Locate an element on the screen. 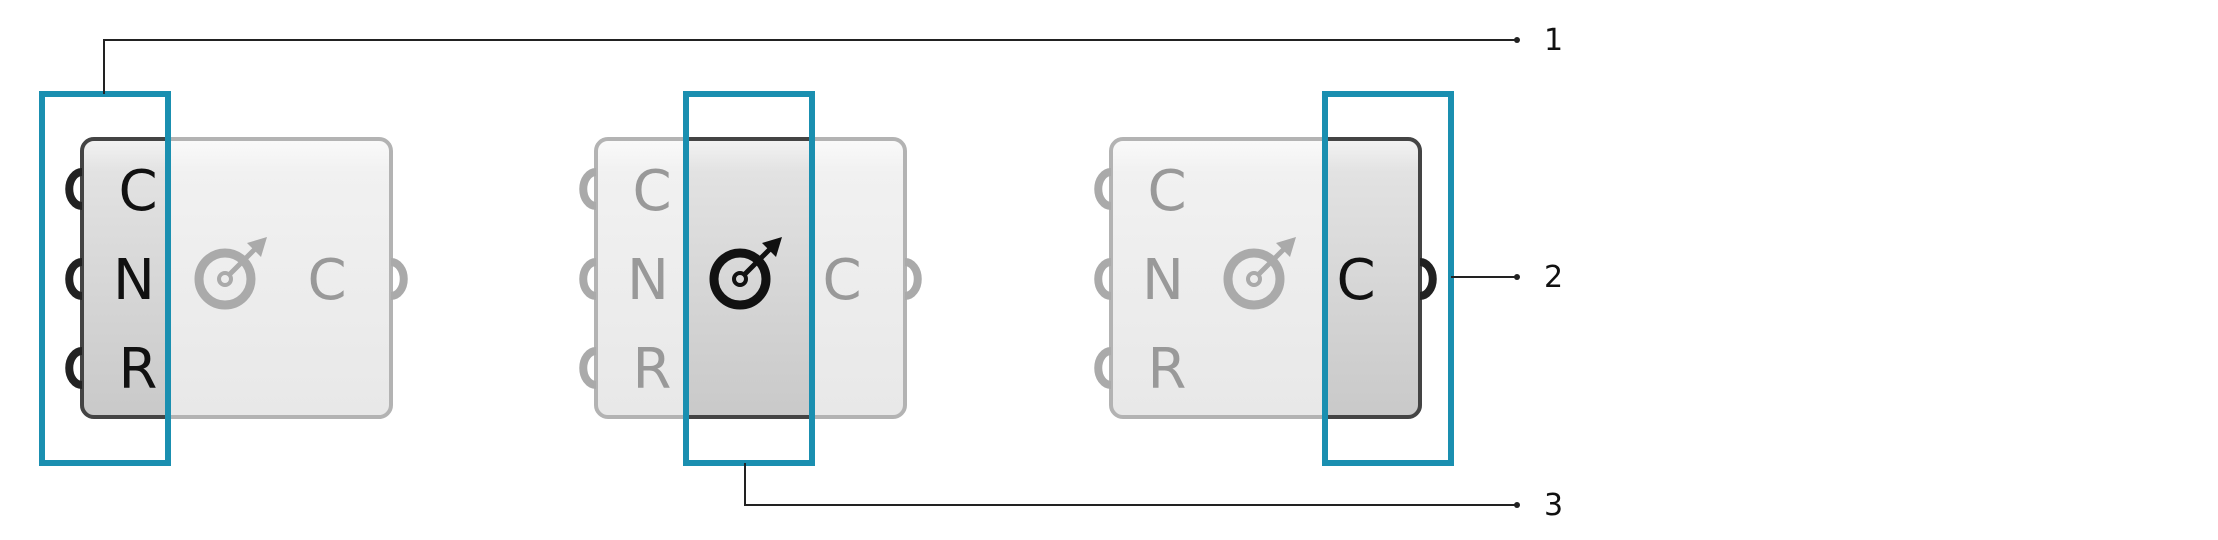  callout-3: 3 is located at coordinates (1153, 493).